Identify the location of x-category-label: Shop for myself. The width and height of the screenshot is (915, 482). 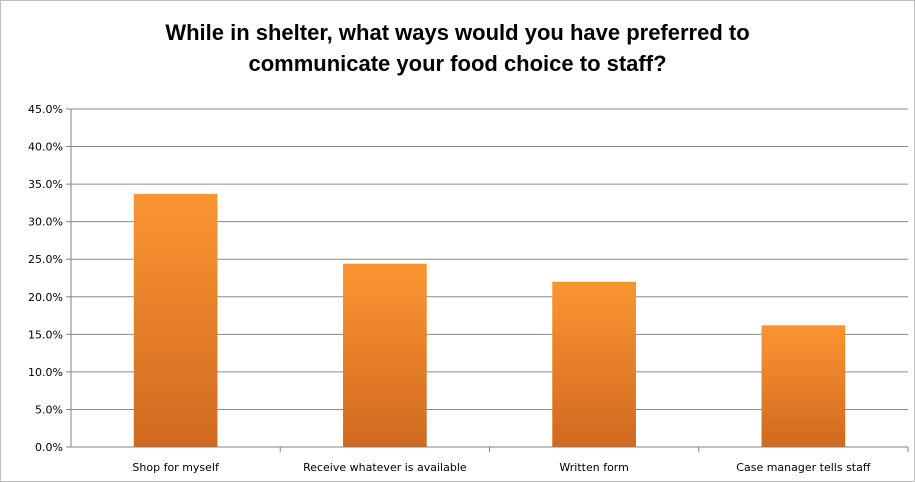
(176, 467).